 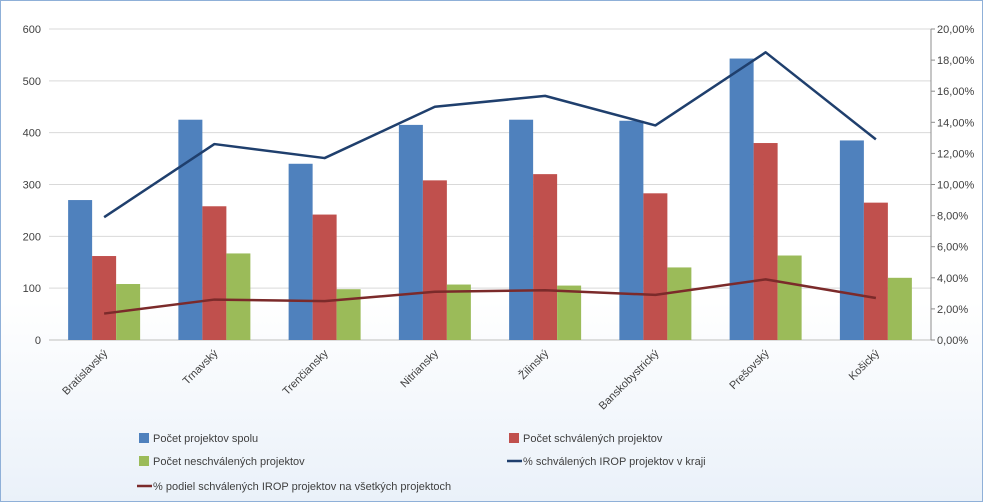 What do you see at coordinates (952, 217) in the screenshot?
I see `y-right-tick-label: 8,00%` at bounding box center [952, 217].